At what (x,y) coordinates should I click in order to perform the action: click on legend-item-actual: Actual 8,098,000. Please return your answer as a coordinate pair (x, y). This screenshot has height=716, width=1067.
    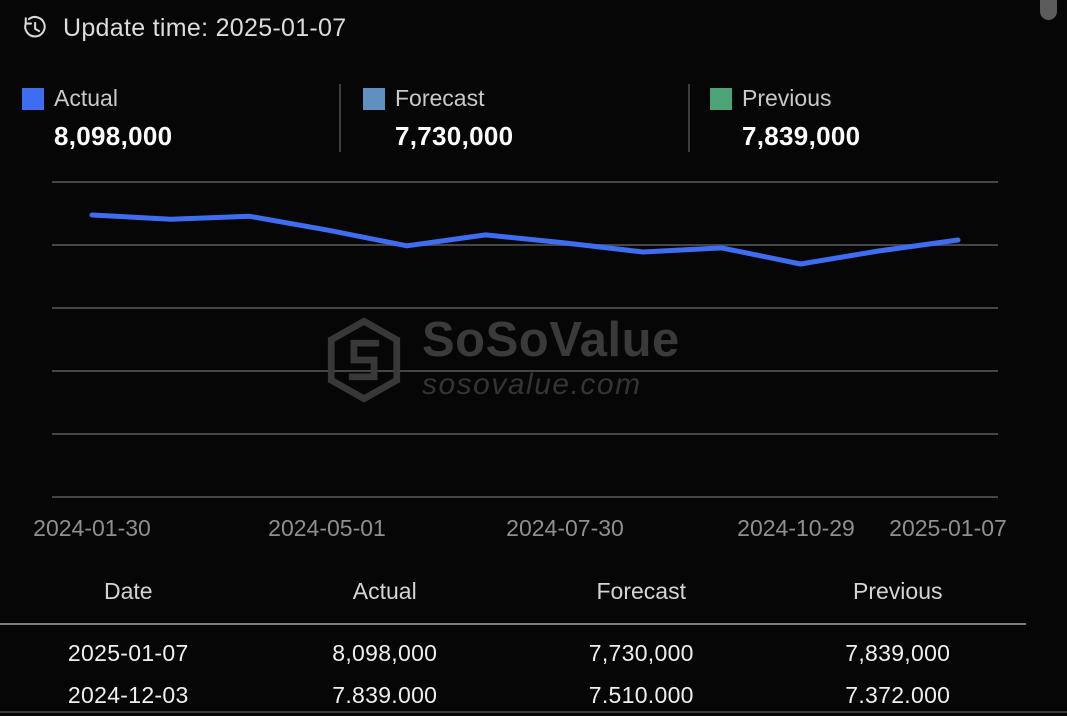
    Looking at the image, I should click on (97, 118).